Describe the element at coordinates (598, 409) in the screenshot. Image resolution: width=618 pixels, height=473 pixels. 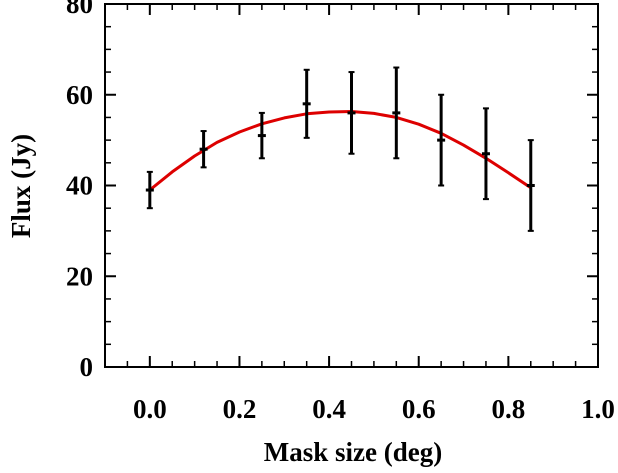
I see `x-tick-label: 1.0` at that location.